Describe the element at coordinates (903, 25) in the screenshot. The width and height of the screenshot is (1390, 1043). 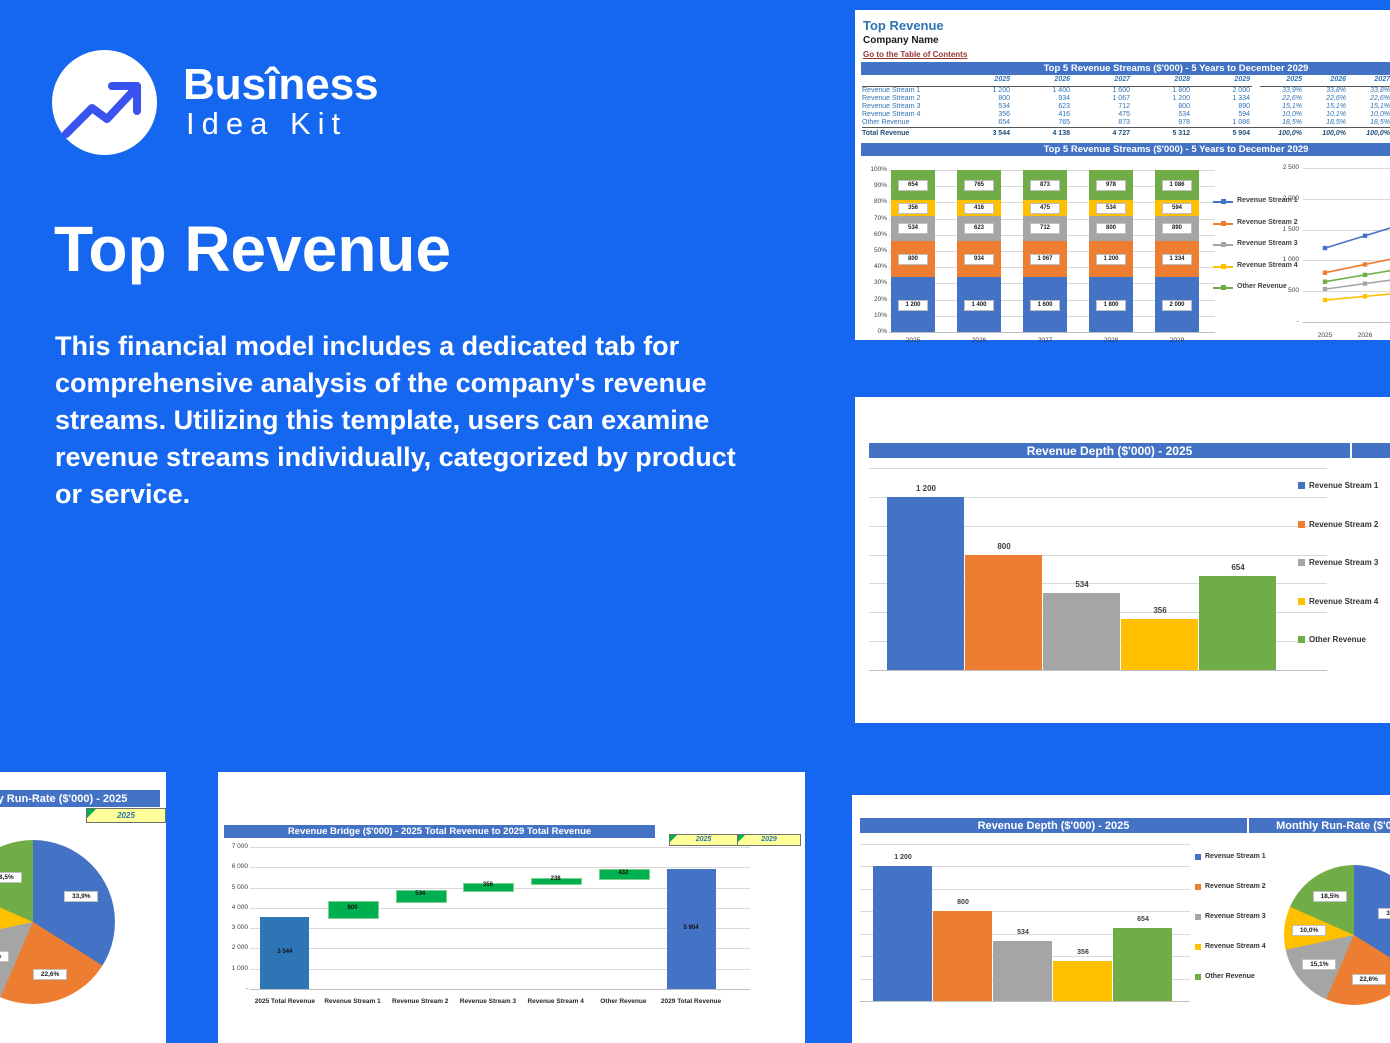
I see `sheet-title: Top Revenue` at that location.